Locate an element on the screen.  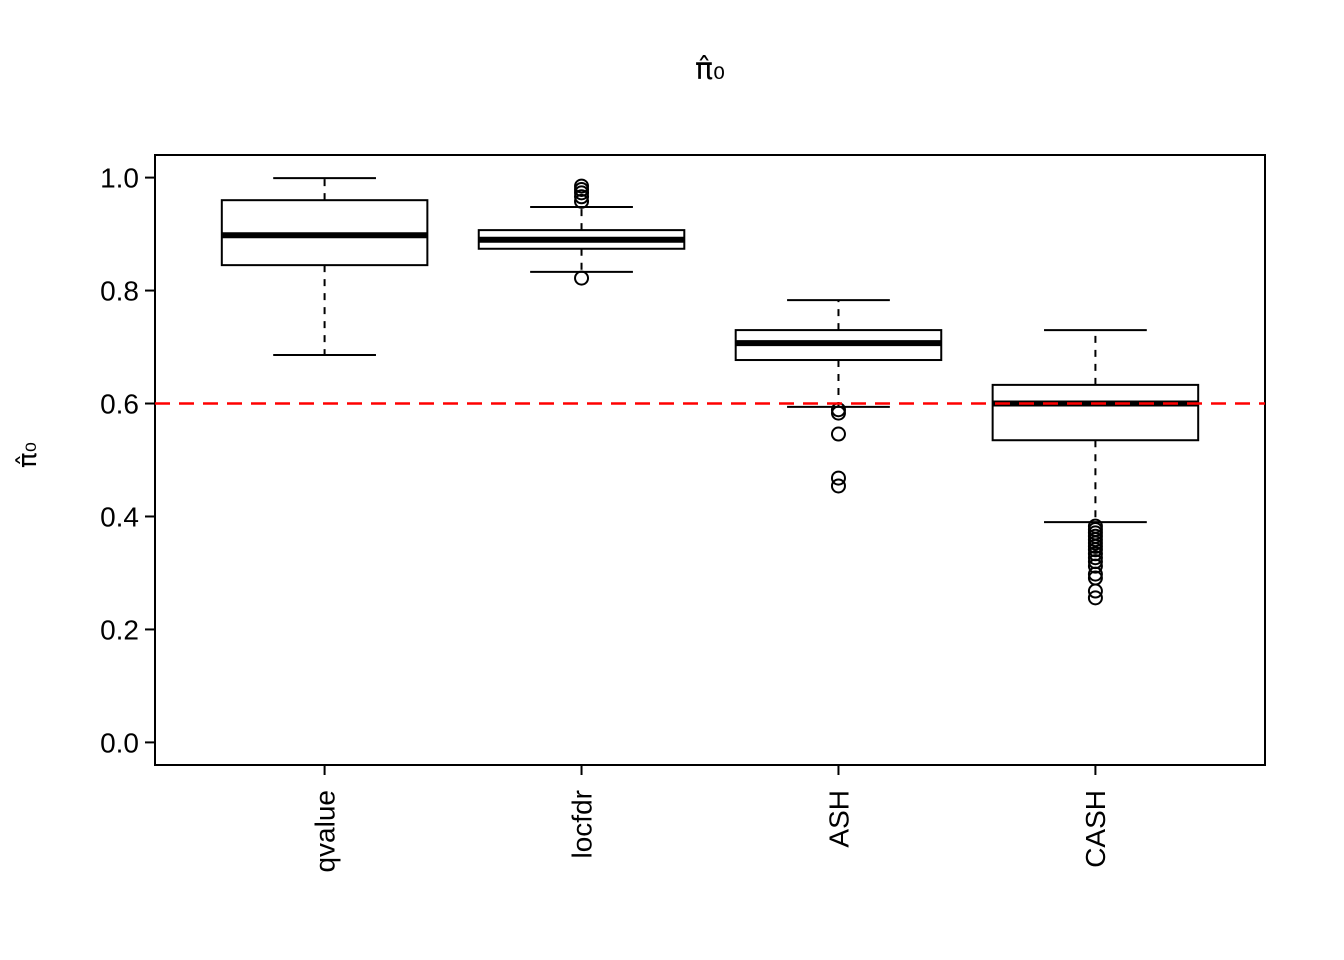
x-tick-label: CASH is located at coordinates (1095, 829).